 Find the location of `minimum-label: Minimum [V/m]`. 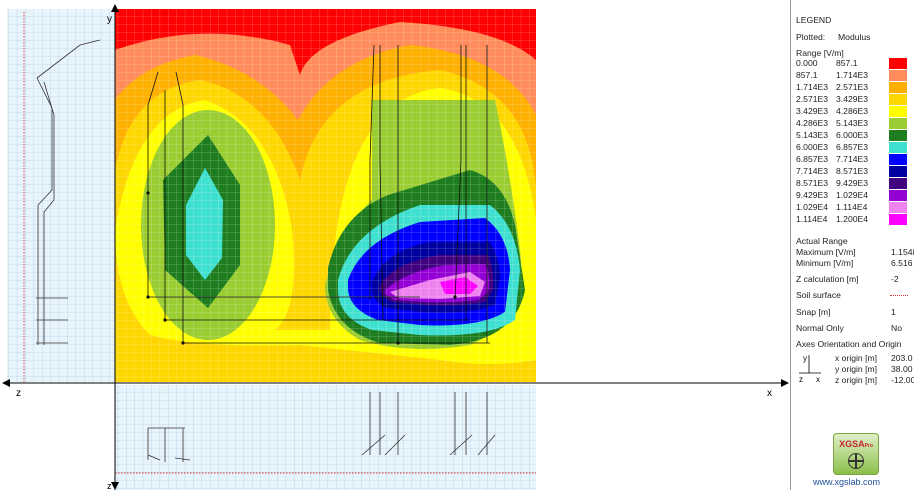

minimum-label: Minimum [V/m] is located at coordinates (825, 263).